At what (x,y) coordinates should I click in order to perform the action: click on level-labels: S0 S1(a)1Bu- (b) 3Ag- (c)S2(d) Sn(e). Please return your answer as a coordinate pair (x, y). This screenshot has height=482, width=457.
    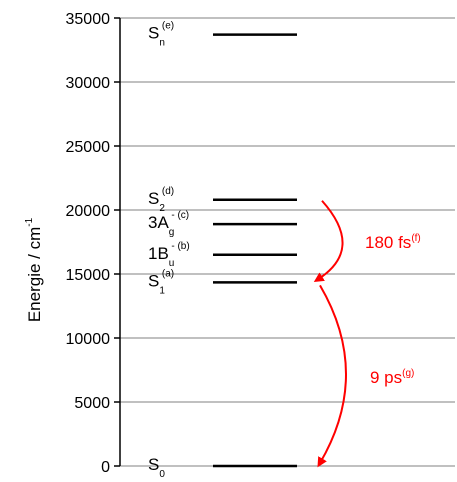
    Looking at the image, I should click on (169, 250).